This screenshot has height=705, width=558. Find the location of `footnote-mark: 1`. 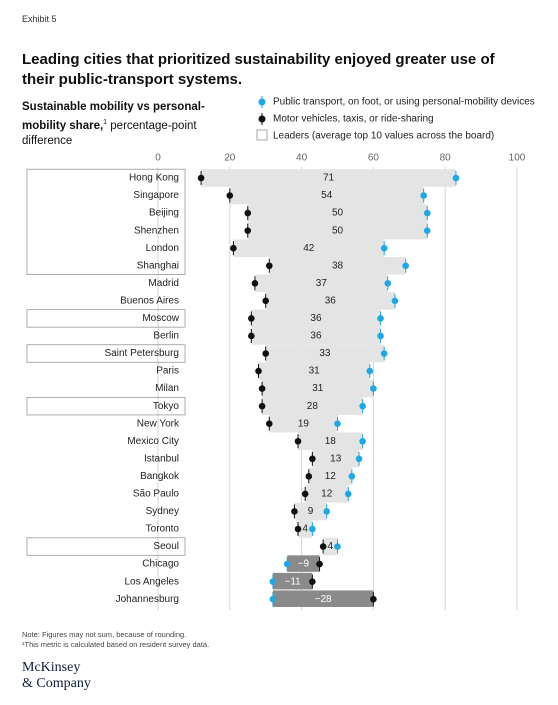

footnote-mark: 1 is located at coordinates (105, 122).